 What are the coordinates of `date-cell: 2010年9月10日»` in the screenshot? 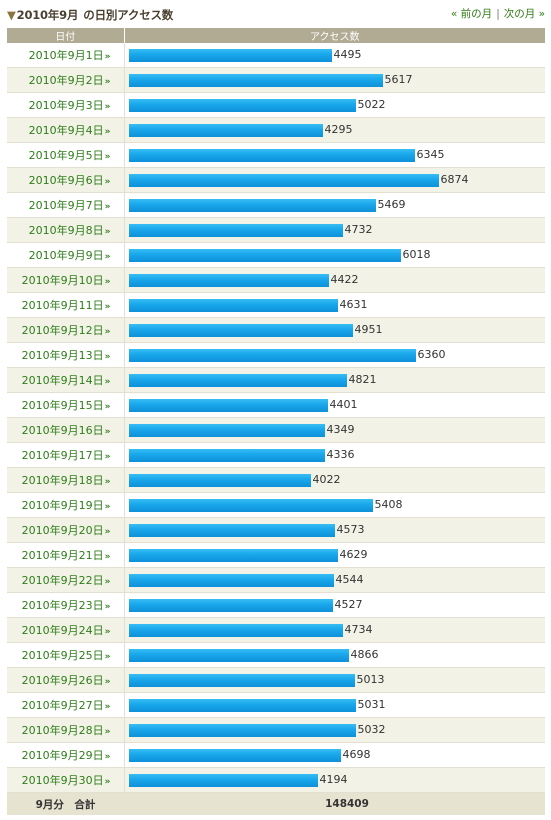 It's located at (66, 280).